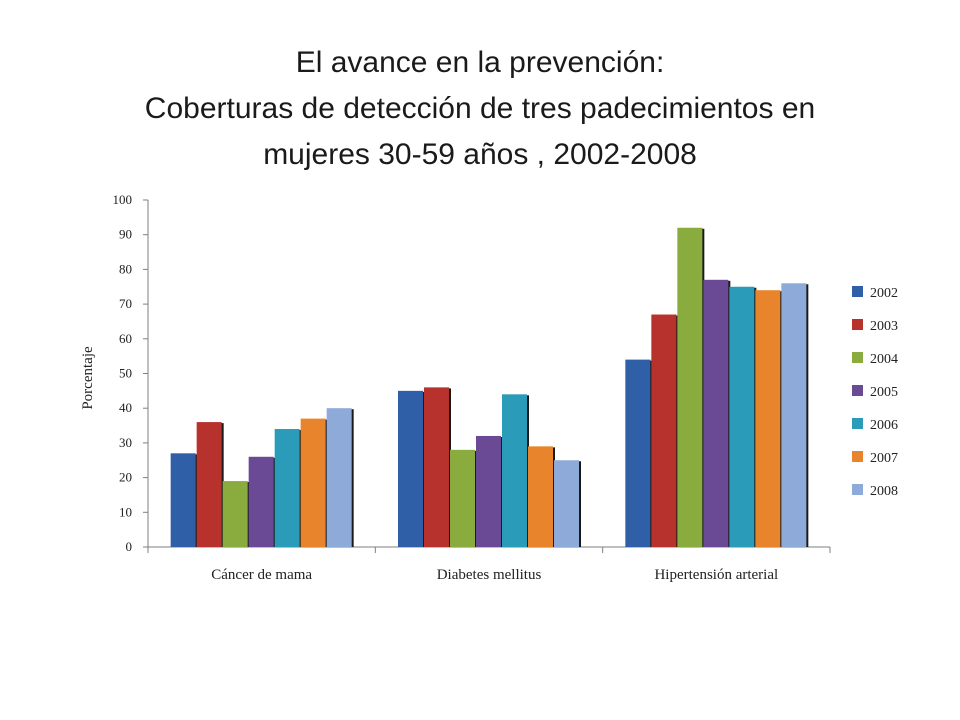  What do you see at coordinates (884, 359) in the screenshot?
I see `legend-label: 2004` at bounding box center [884, 359].